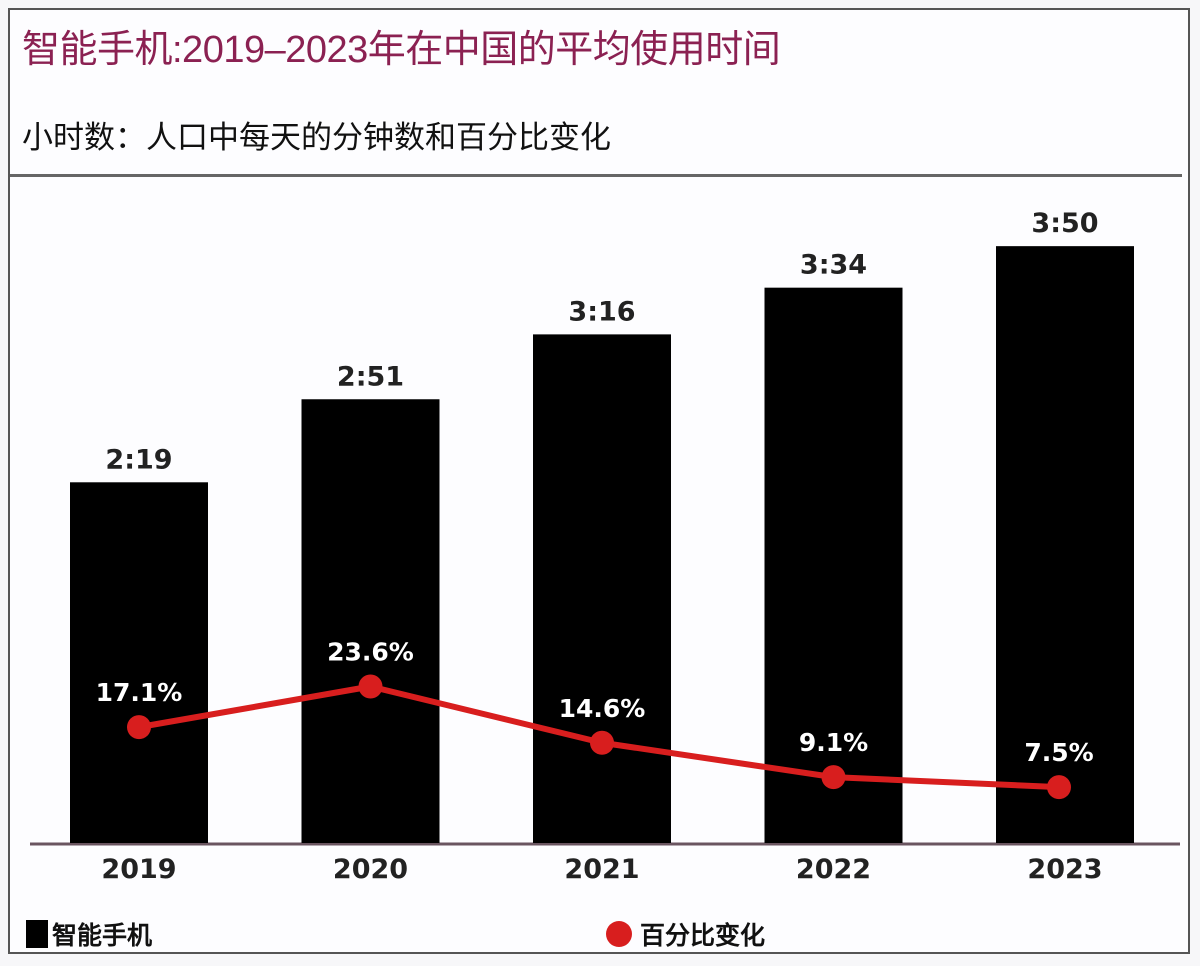 This screenshot has height=966, width=1200. Describe the element at coordinates (138, 869) in the screenshot. I see `x-tick-label: 2019` at that location.